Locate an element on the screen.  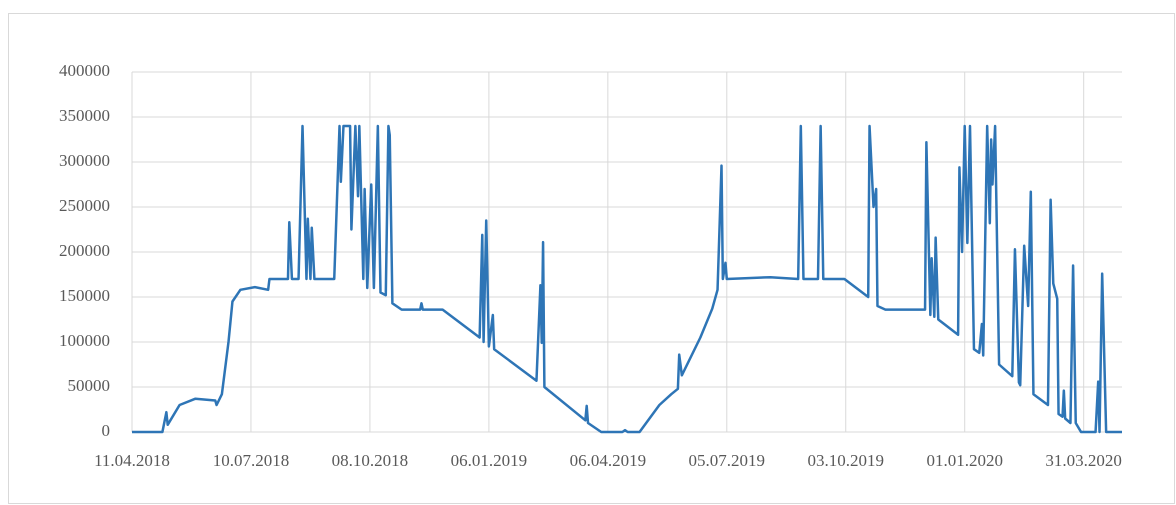
y-tick-label: 50000 is located at coordinates (89, 385).